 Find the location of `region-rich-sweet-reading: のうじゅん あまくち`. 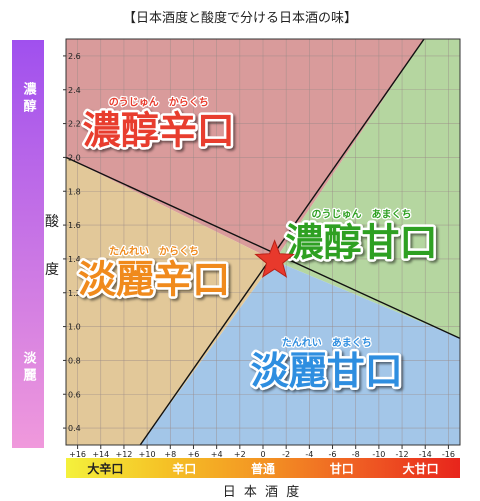

region-rich-sweet-reading: のうじゅん あまくち is located at coordinates (362, 213).